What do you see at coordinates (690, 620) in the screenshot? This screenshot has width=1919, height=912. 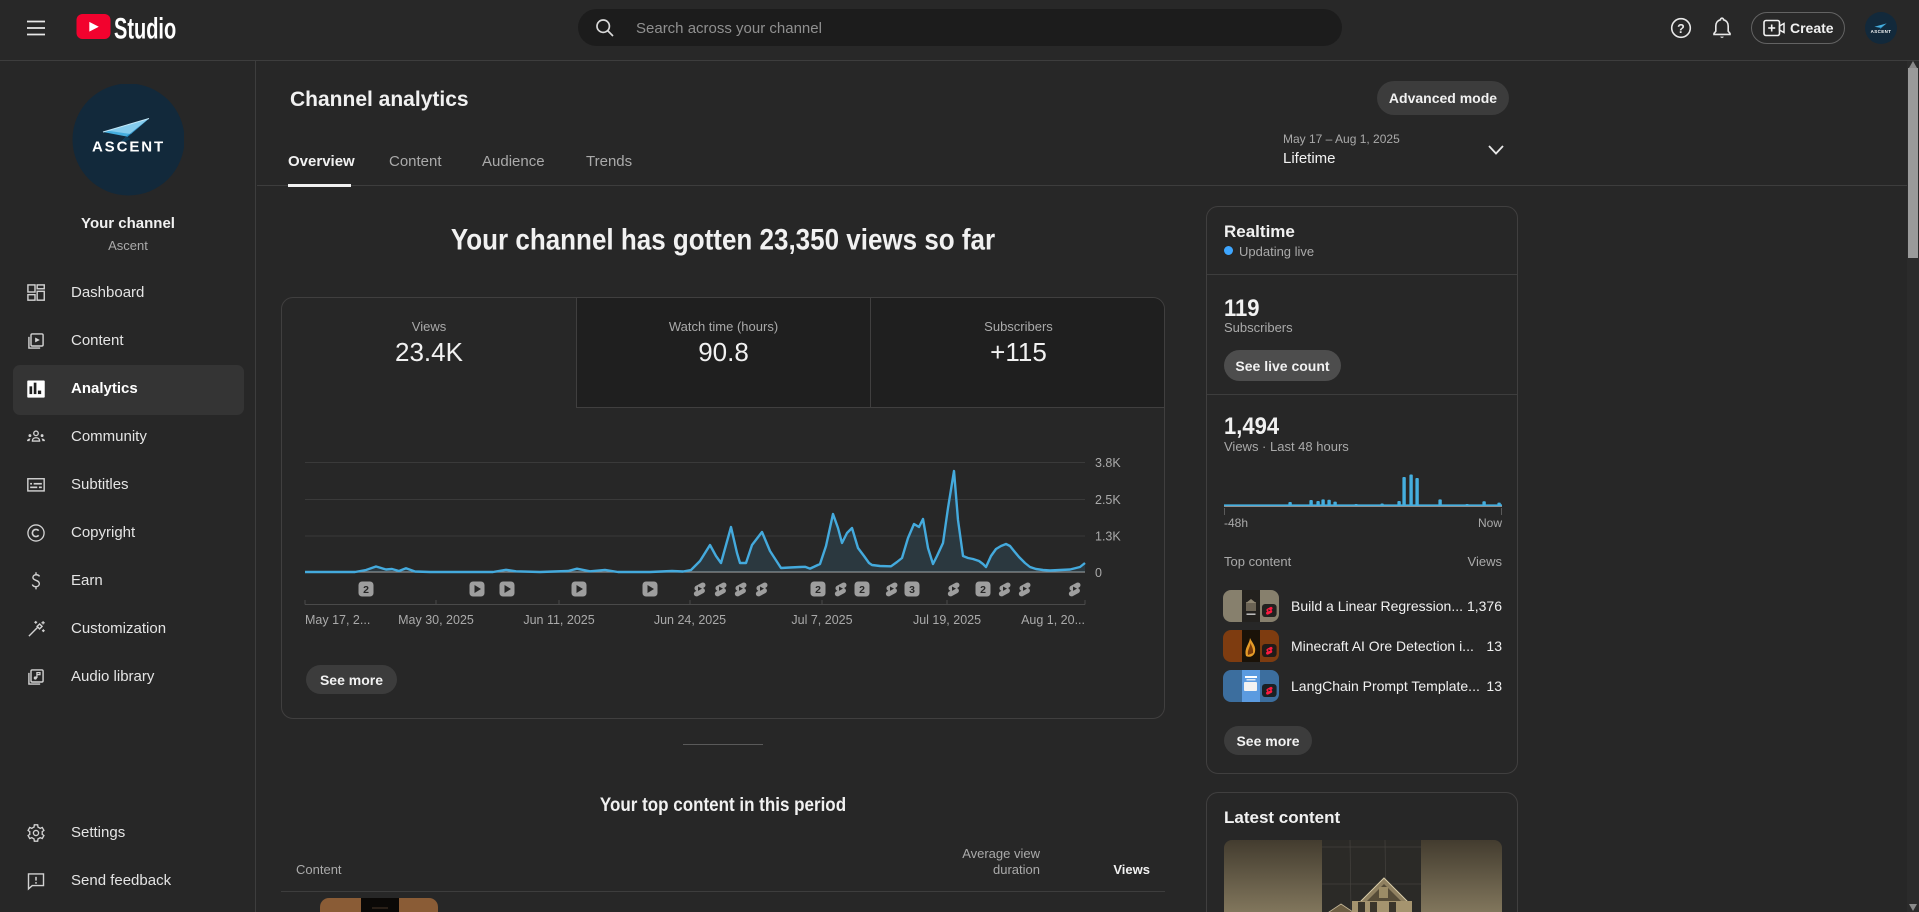 I see `svg-text: Jun 24, 2025` at bounding box center [690, 620].